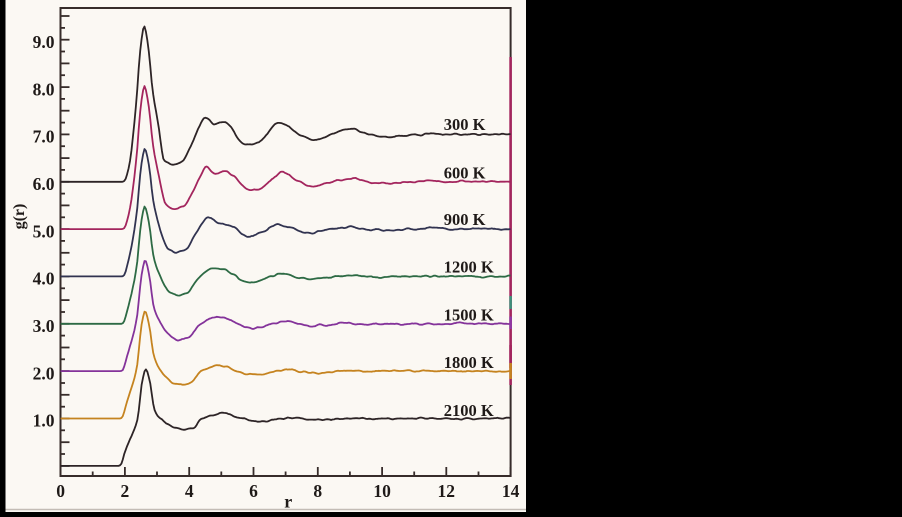 This screenshot has width=902, height=517. Describe the element at coordinates (469, 410) in the screenshot. I see `svg-text: 2100 K` at that location.